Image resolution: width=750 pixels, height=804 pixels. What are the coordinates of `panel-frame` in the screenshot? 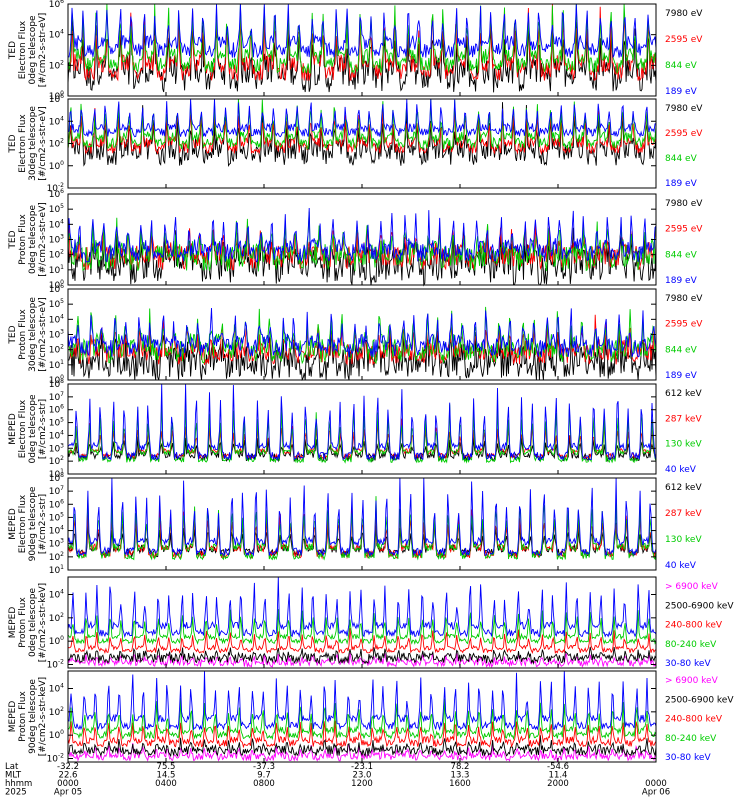 It's located at (362, 239).